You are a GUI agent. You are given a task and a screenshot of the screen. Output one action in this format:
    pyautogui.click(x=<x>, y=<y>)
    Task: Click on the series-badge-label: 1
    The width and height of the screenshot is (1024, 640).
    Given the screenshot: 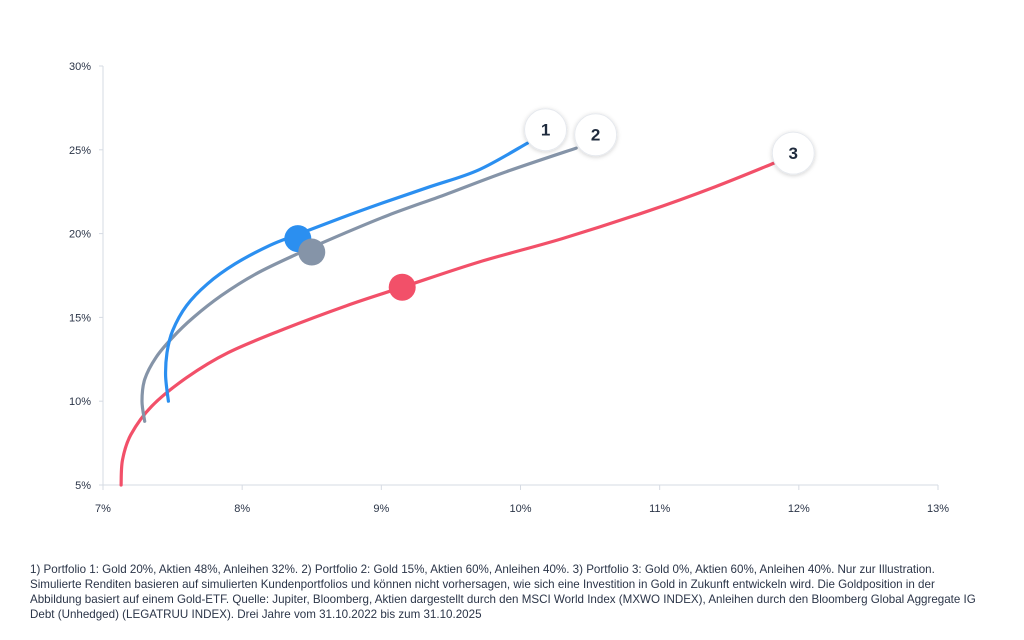 What is the action you would take?
    pyautogui.click(x=545, y=130)
    